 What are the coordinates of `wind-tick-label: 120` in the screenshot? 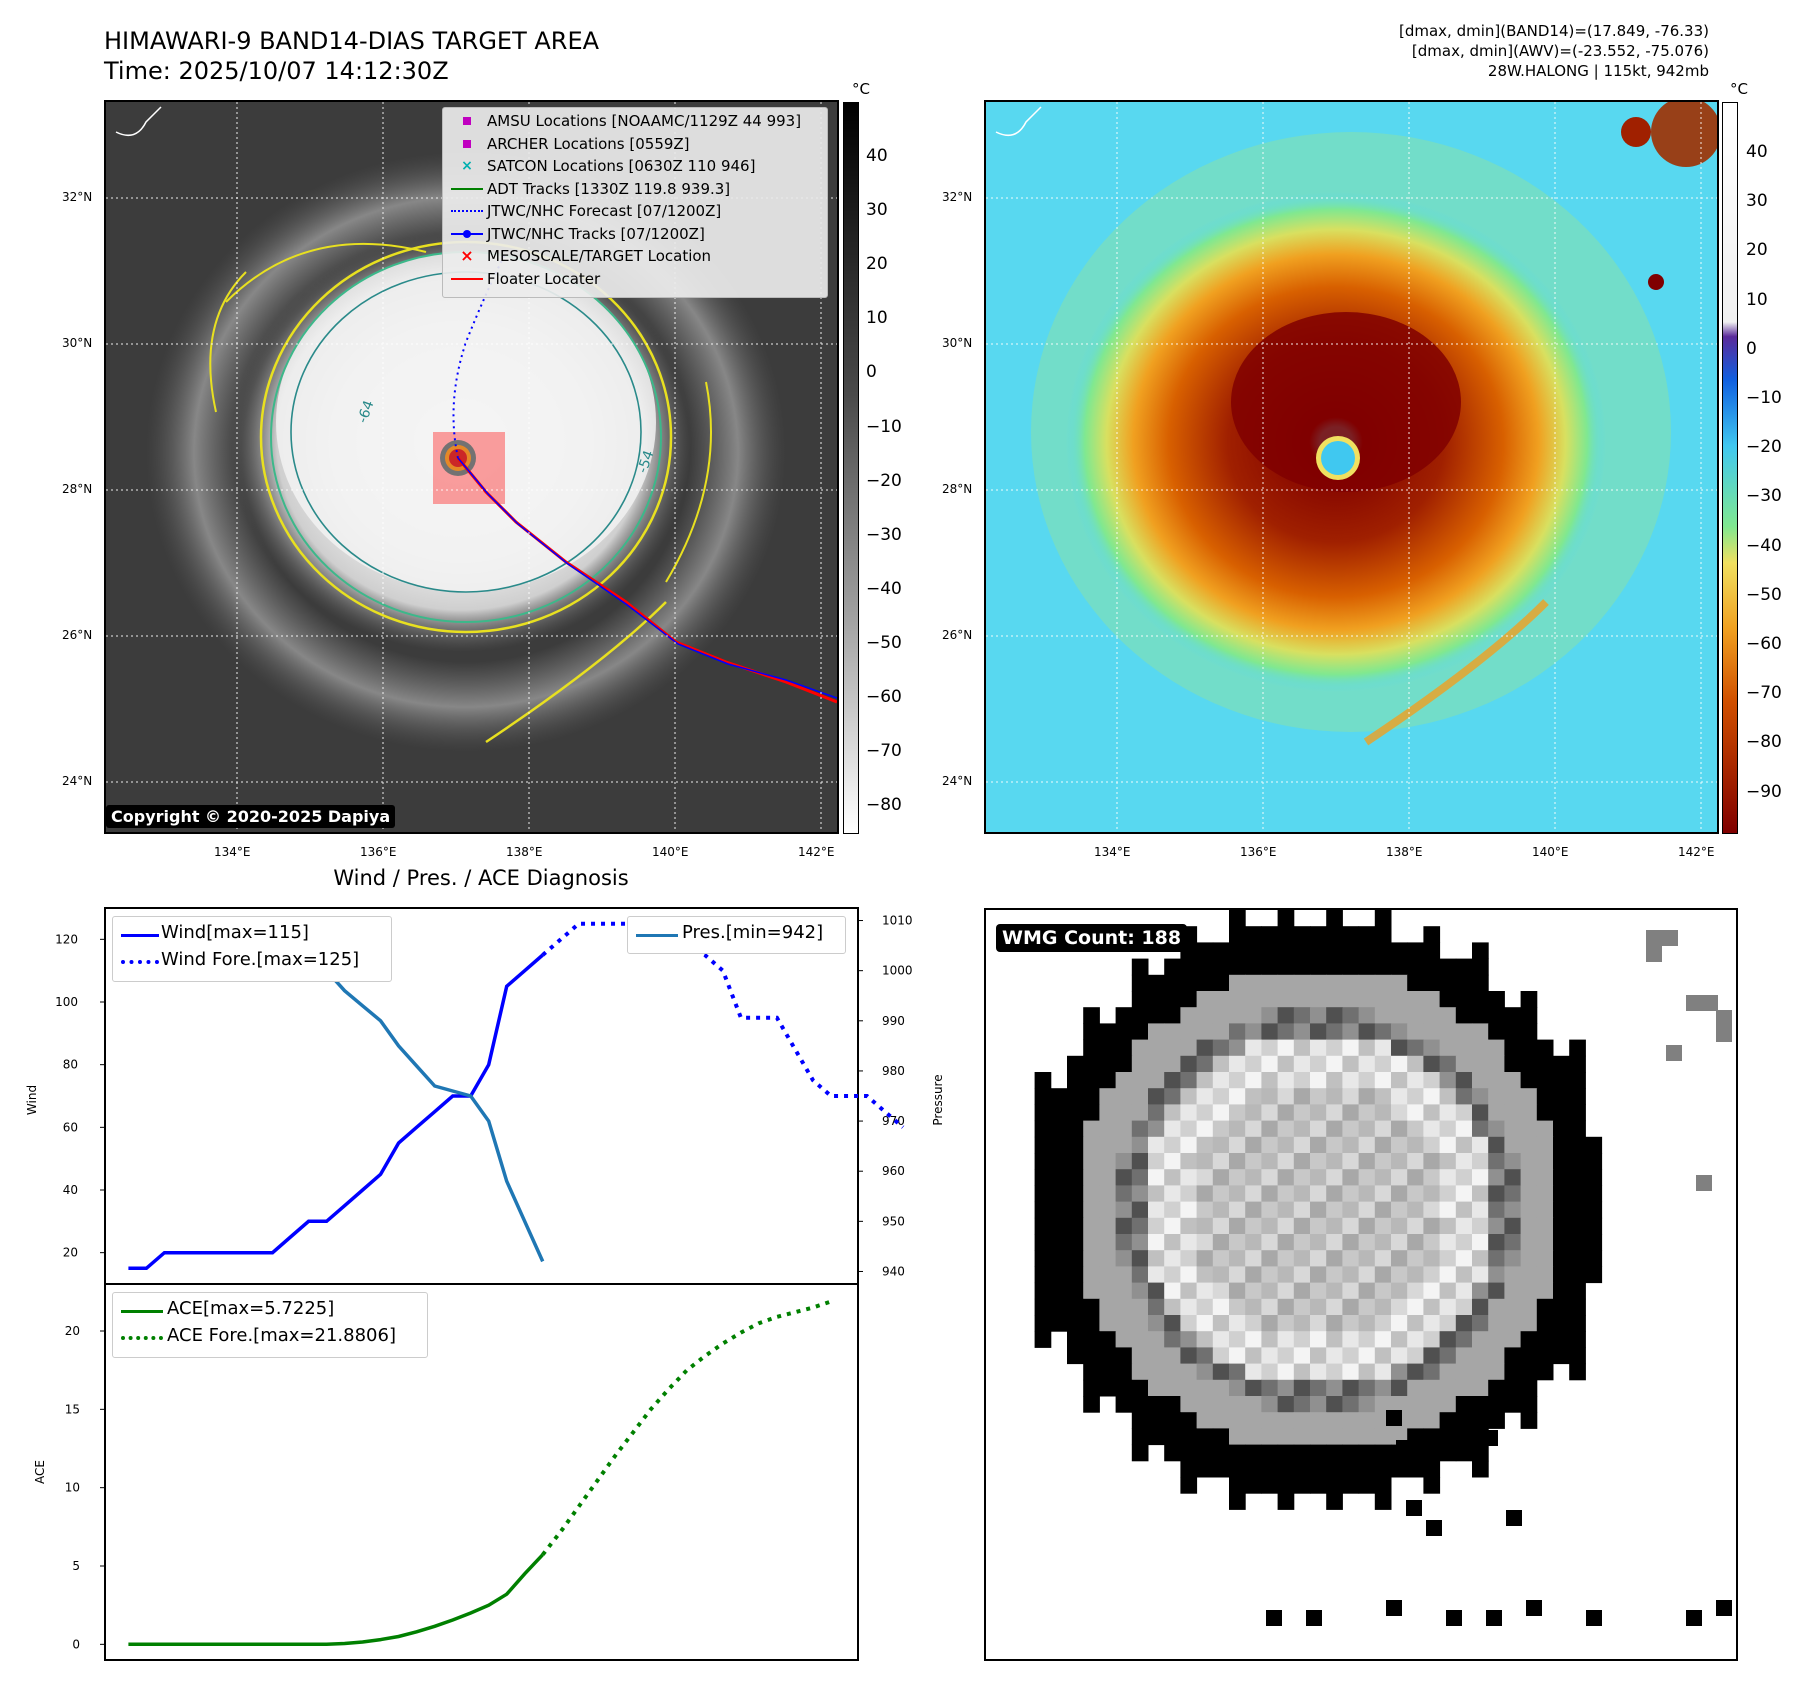 It's located at (66, 939).